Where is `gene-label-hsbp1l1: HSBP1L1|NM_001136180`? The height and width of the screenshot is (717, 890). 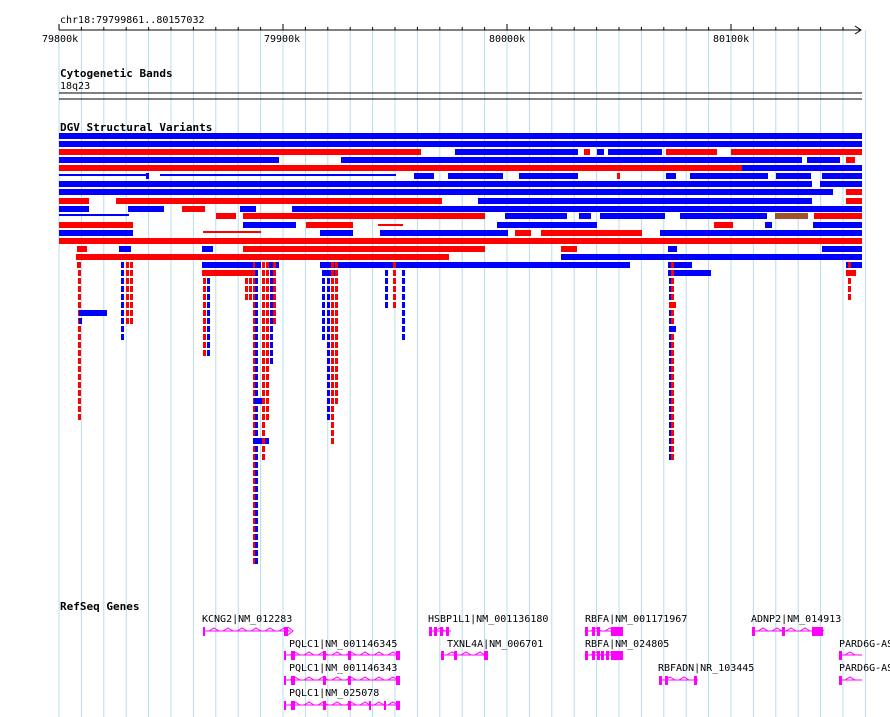
gene-label-hsbp1l1: HSBP1L1|NM_001136180 is located at coordinates (488, 619).